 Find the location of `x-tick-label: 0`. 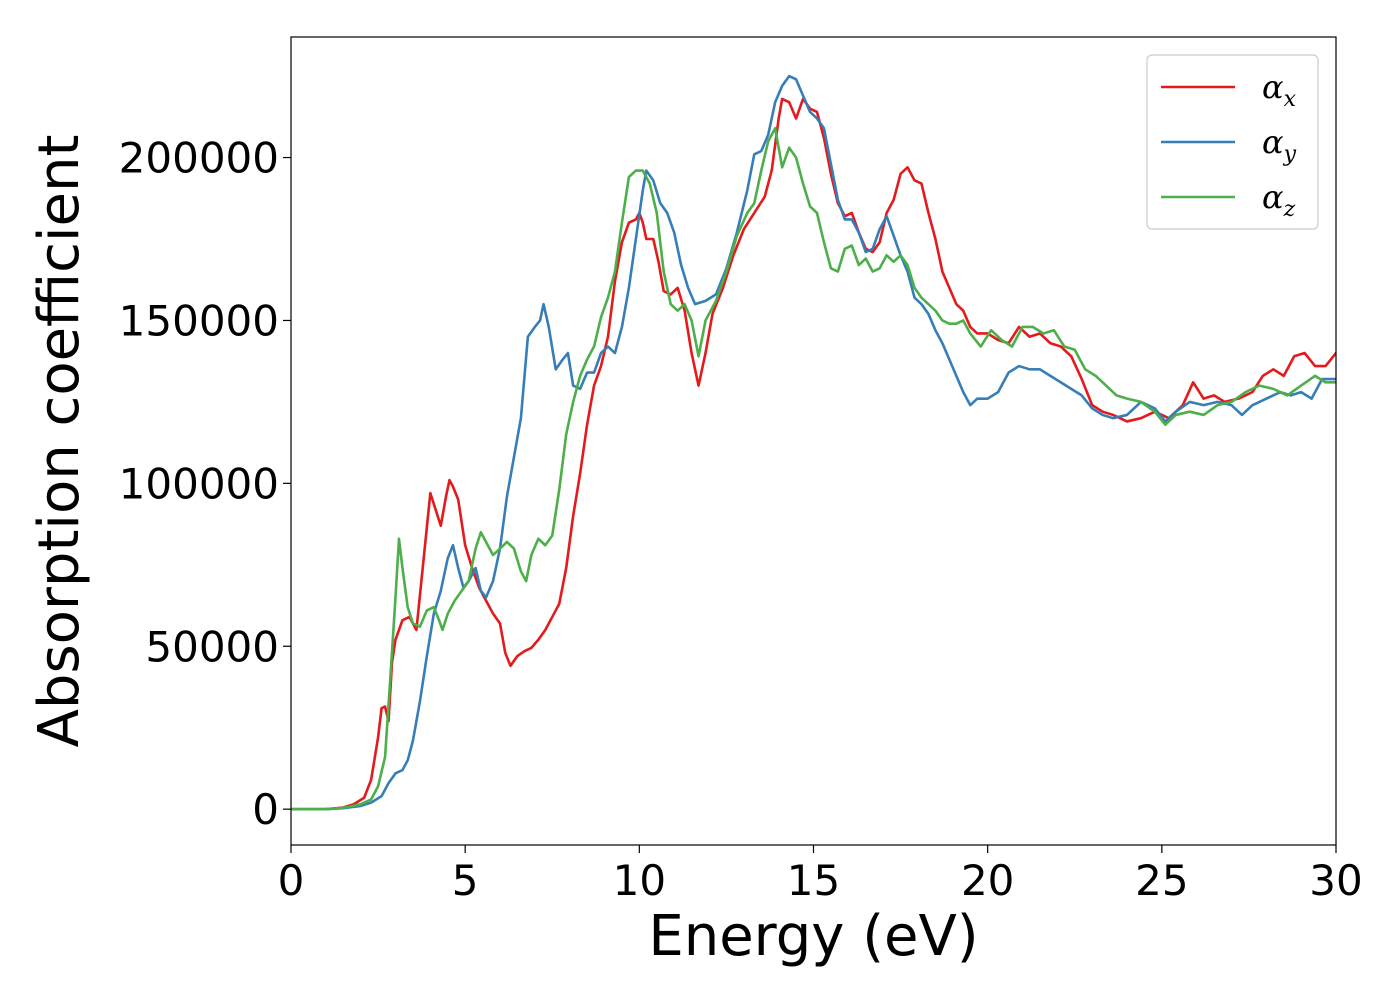

x-tick-label: 0 is located at coordinates (291, 880).